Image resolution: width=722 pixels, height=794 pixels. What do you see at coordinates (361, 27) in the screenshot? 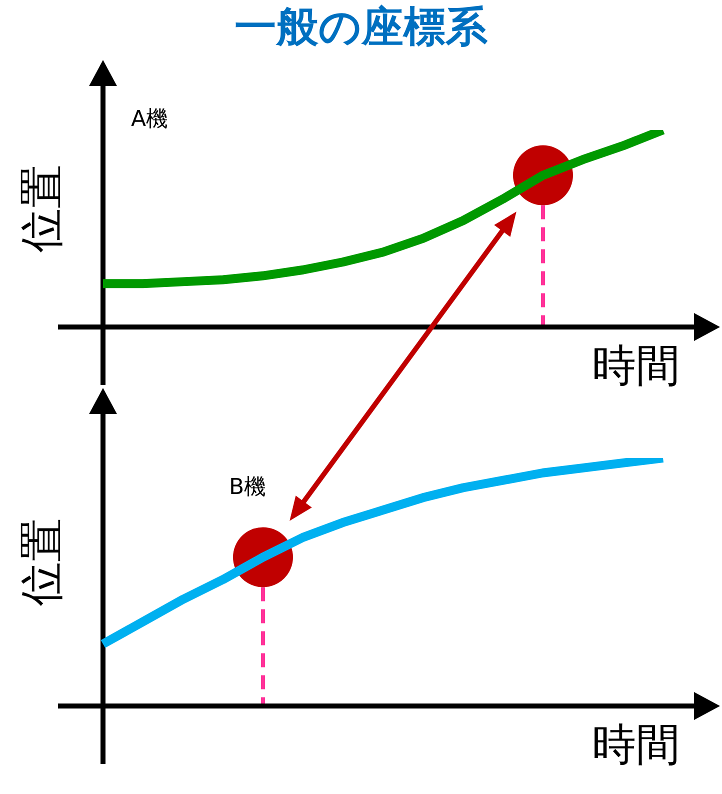
I see `chart-title: 一般の座標系` at bounding box center [361, 27].